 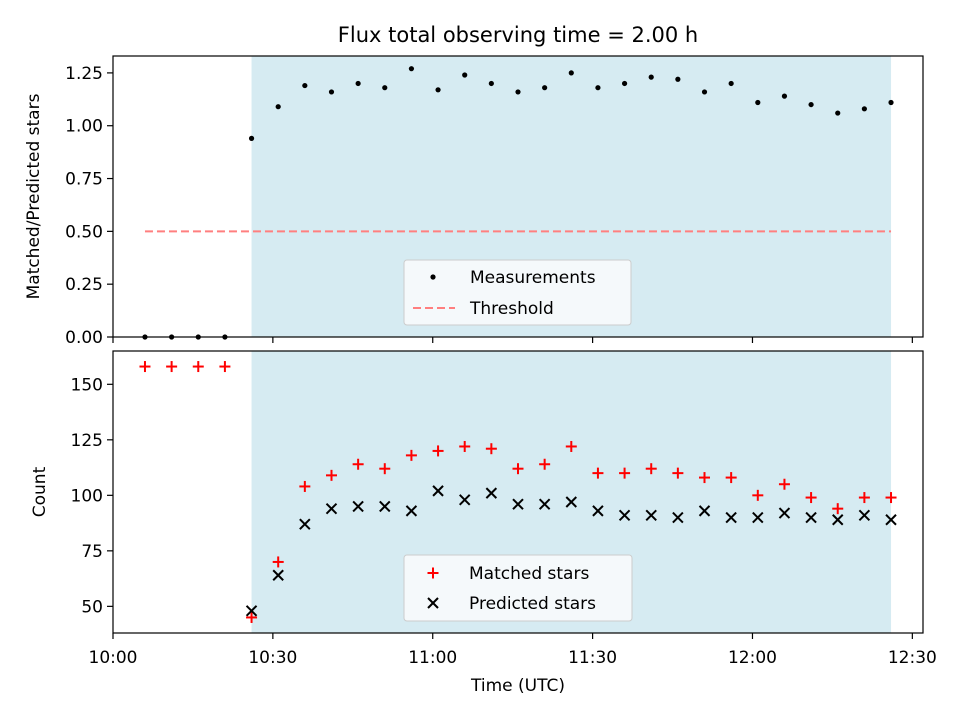 What do you see at coordinates (89, 206) in the screenshot?
I see `ratio-y-ticks: 0.00 0.25 0.50 0.75 1.00 1.25` at bounding box center [89, 206].